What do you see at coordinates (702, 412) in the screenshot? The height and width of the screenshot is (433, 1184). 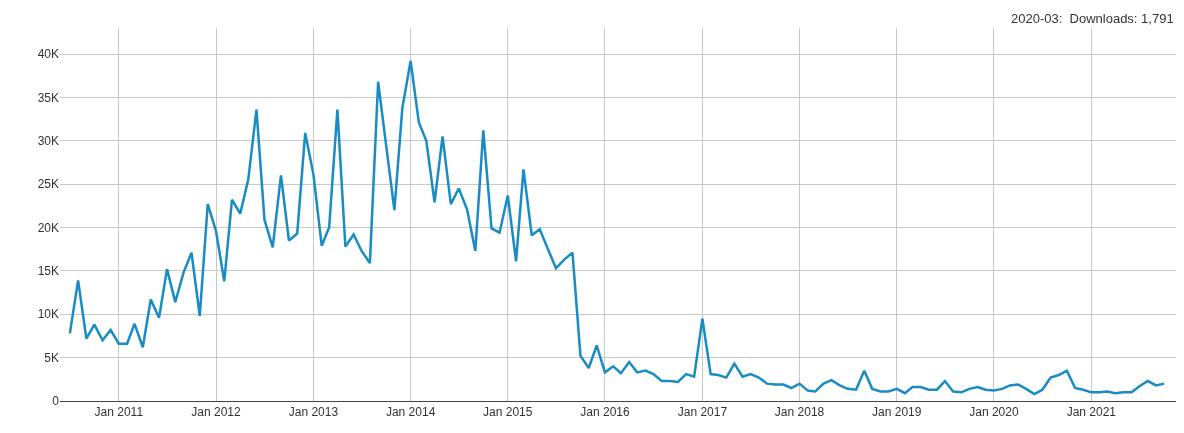 I see `x-tick-label: Jan 2017` at bounding box center [702, 412].